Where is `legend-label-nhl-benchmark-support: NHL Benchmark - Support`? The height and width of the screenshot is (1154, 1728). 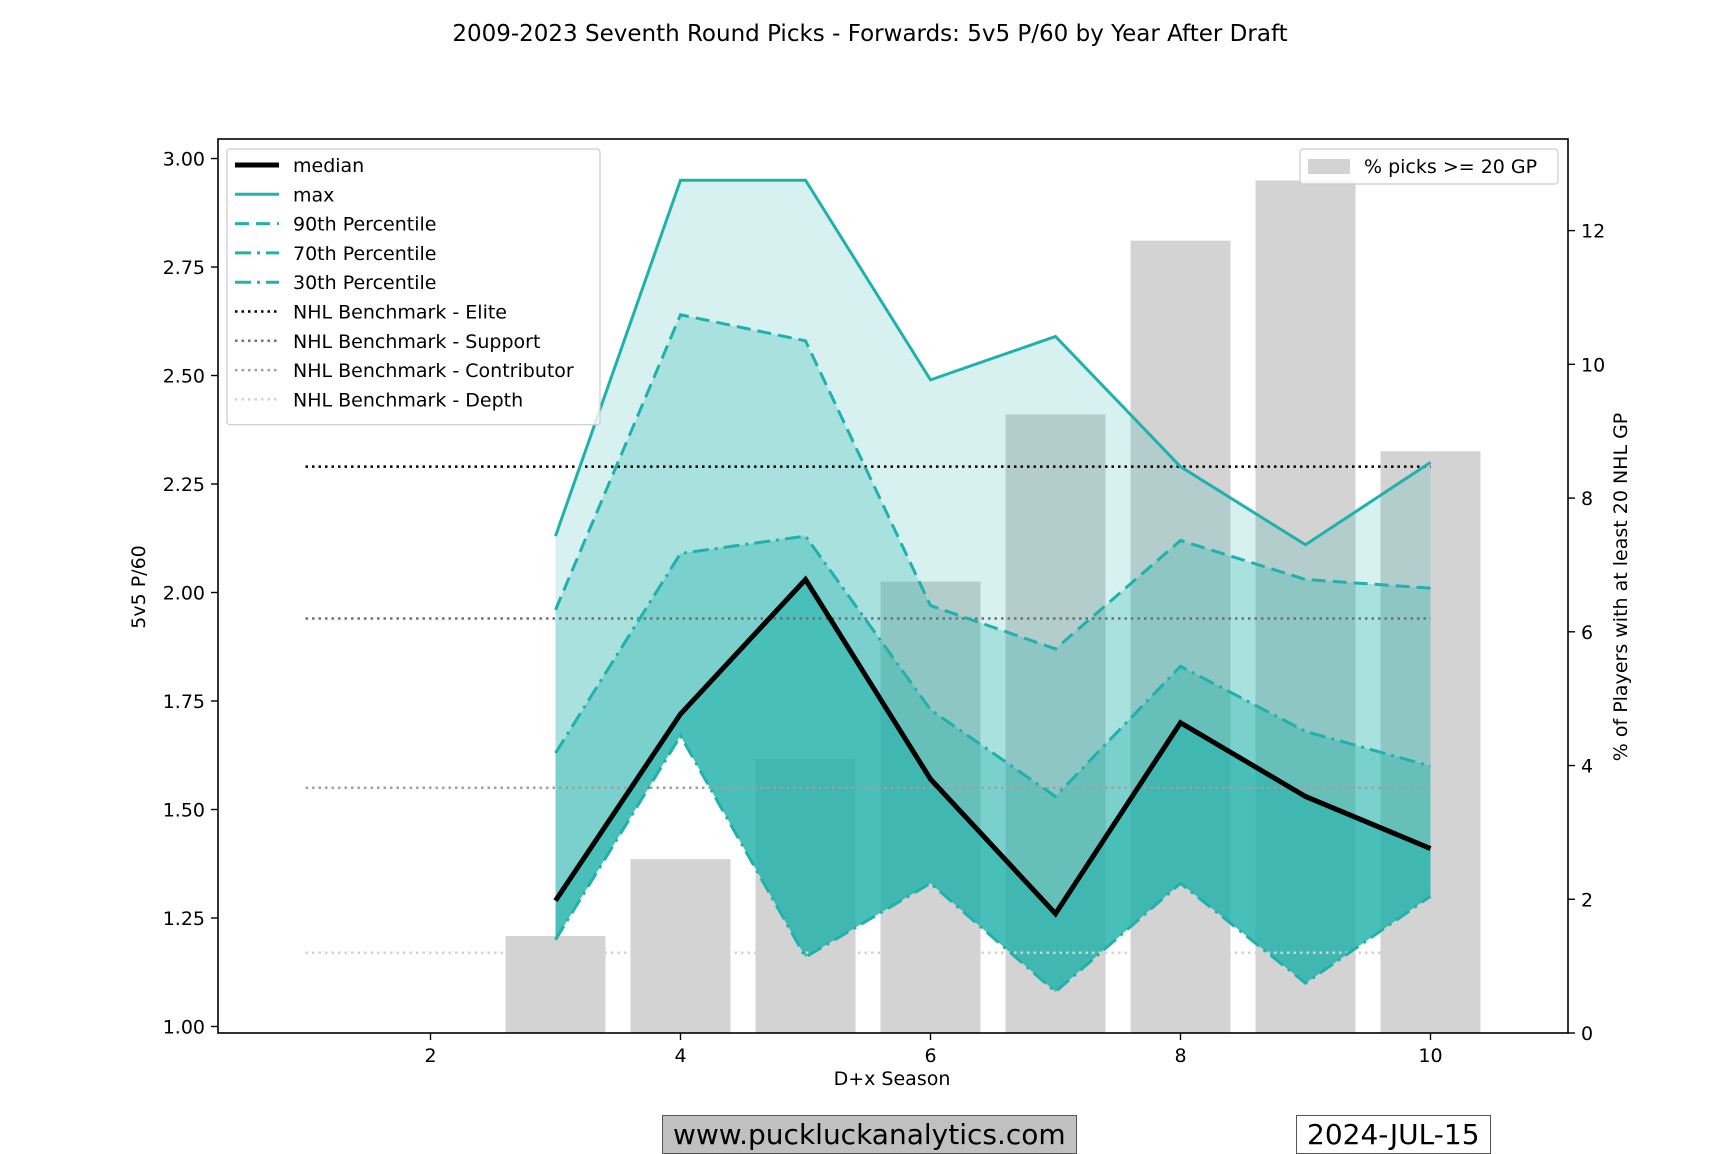 legend-label-nhl-benchmark-support: NHL Benchmark - Support is located at coordinates (416, 342).